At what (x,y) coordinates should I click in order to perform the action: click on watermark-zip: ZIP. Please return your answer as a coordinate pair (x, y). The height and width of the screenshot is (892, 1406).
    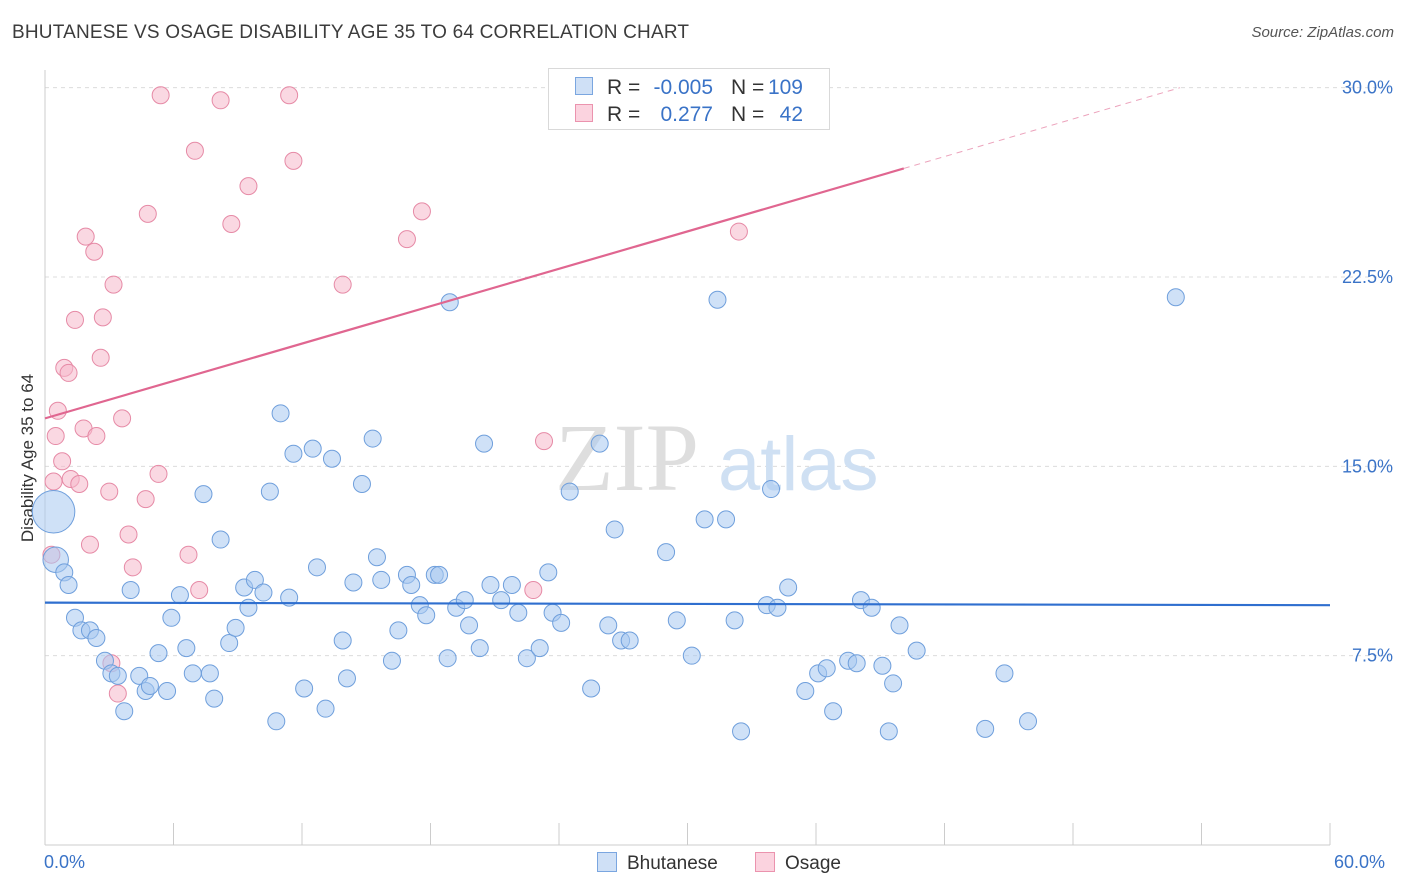
    Looking at the image, I should click on (627, 457).